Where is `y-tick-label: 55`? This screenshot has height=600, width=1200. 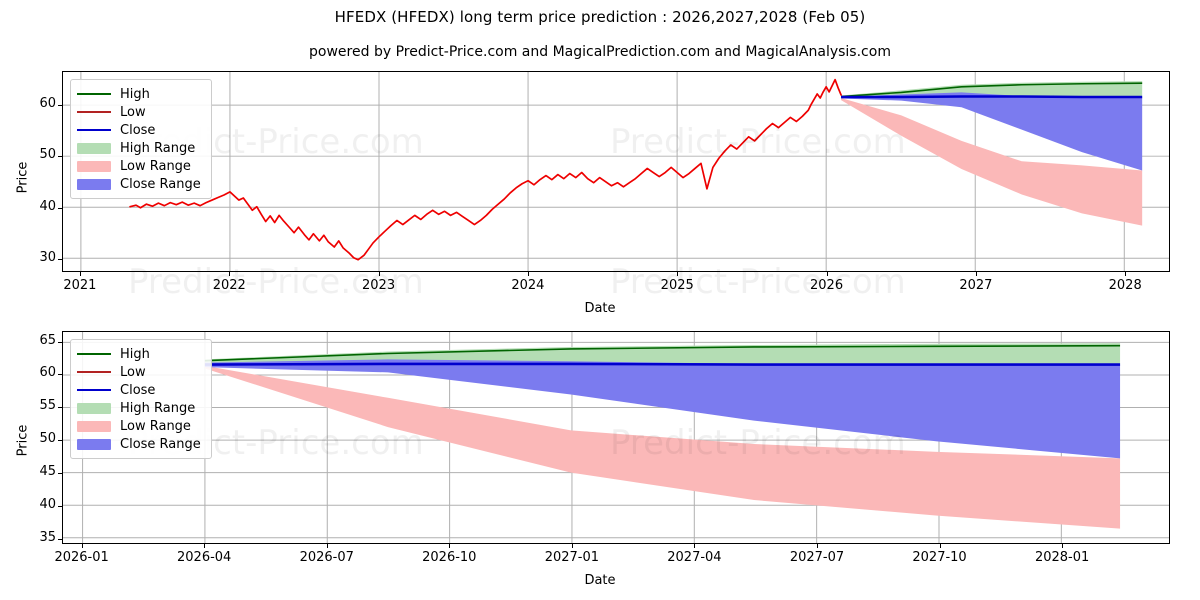
y-tick-label: 55 is located at coordinates (47, 406).